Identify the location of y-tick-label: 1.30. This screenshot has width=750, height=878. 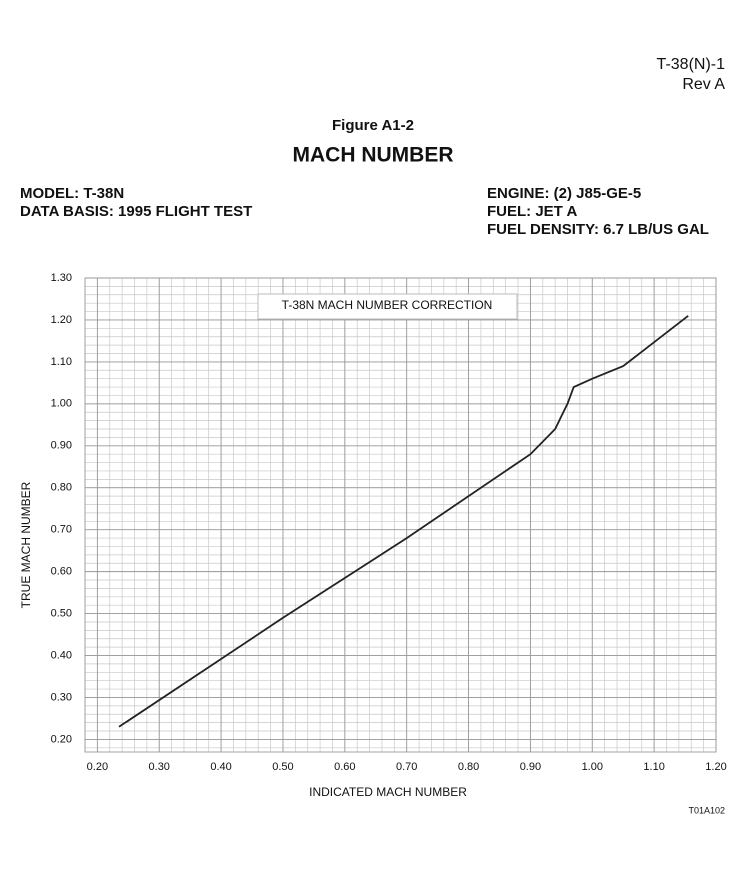
(61, 278).